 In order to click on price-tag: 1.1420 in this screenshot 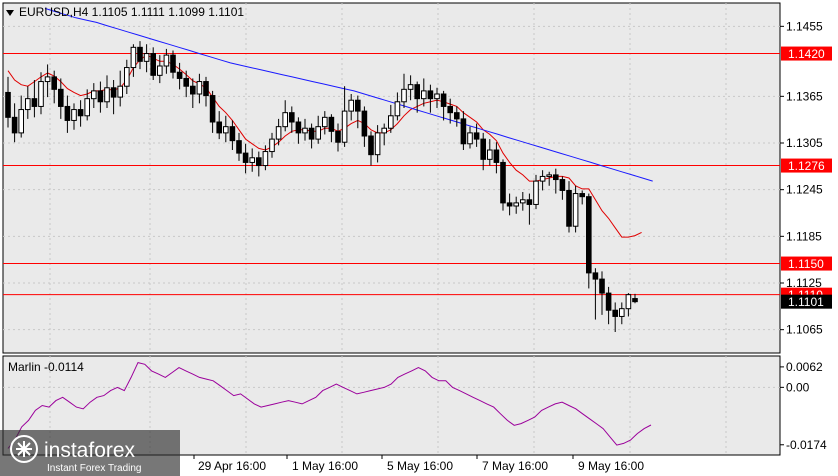, I will do `click(806, 53)`.